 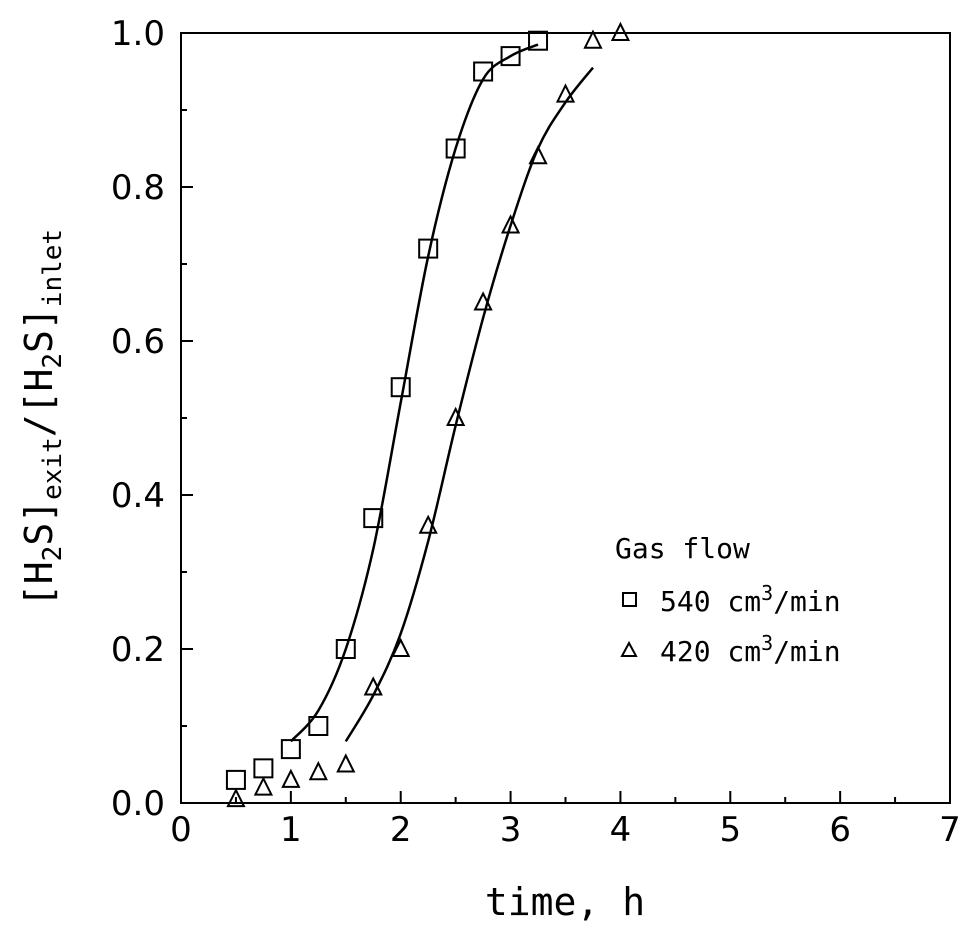 What do you see at coordinates (138, 650) in the screenshot?
I see `y-tick-label: 0.2` at bounding box center [138, 650].